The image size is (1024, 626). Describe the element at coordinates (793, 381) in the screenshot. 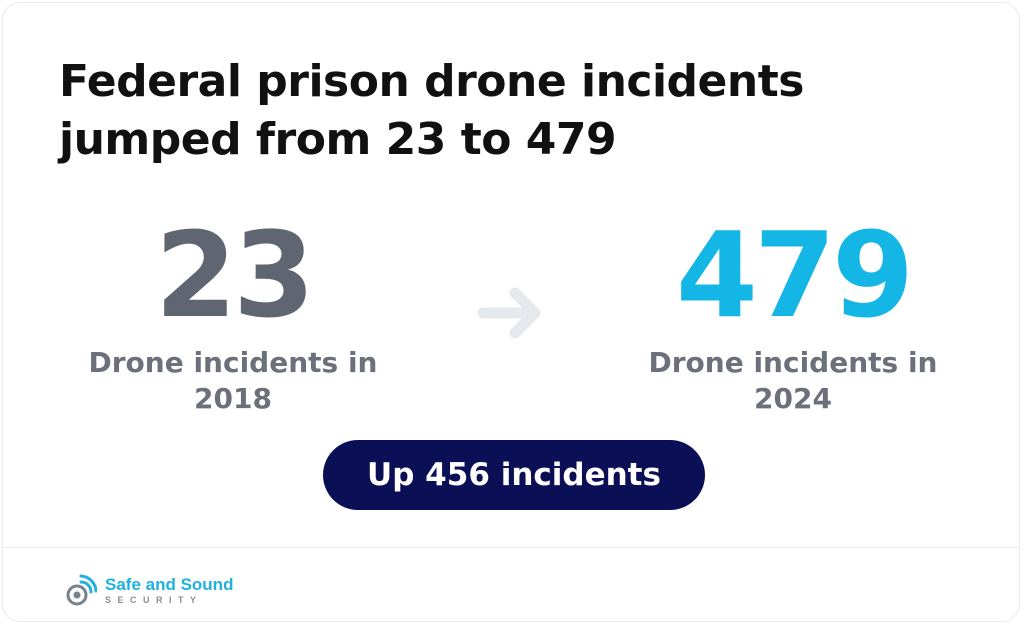

I see `stat-2024-caption: Drone incidents in 2024` at that location.